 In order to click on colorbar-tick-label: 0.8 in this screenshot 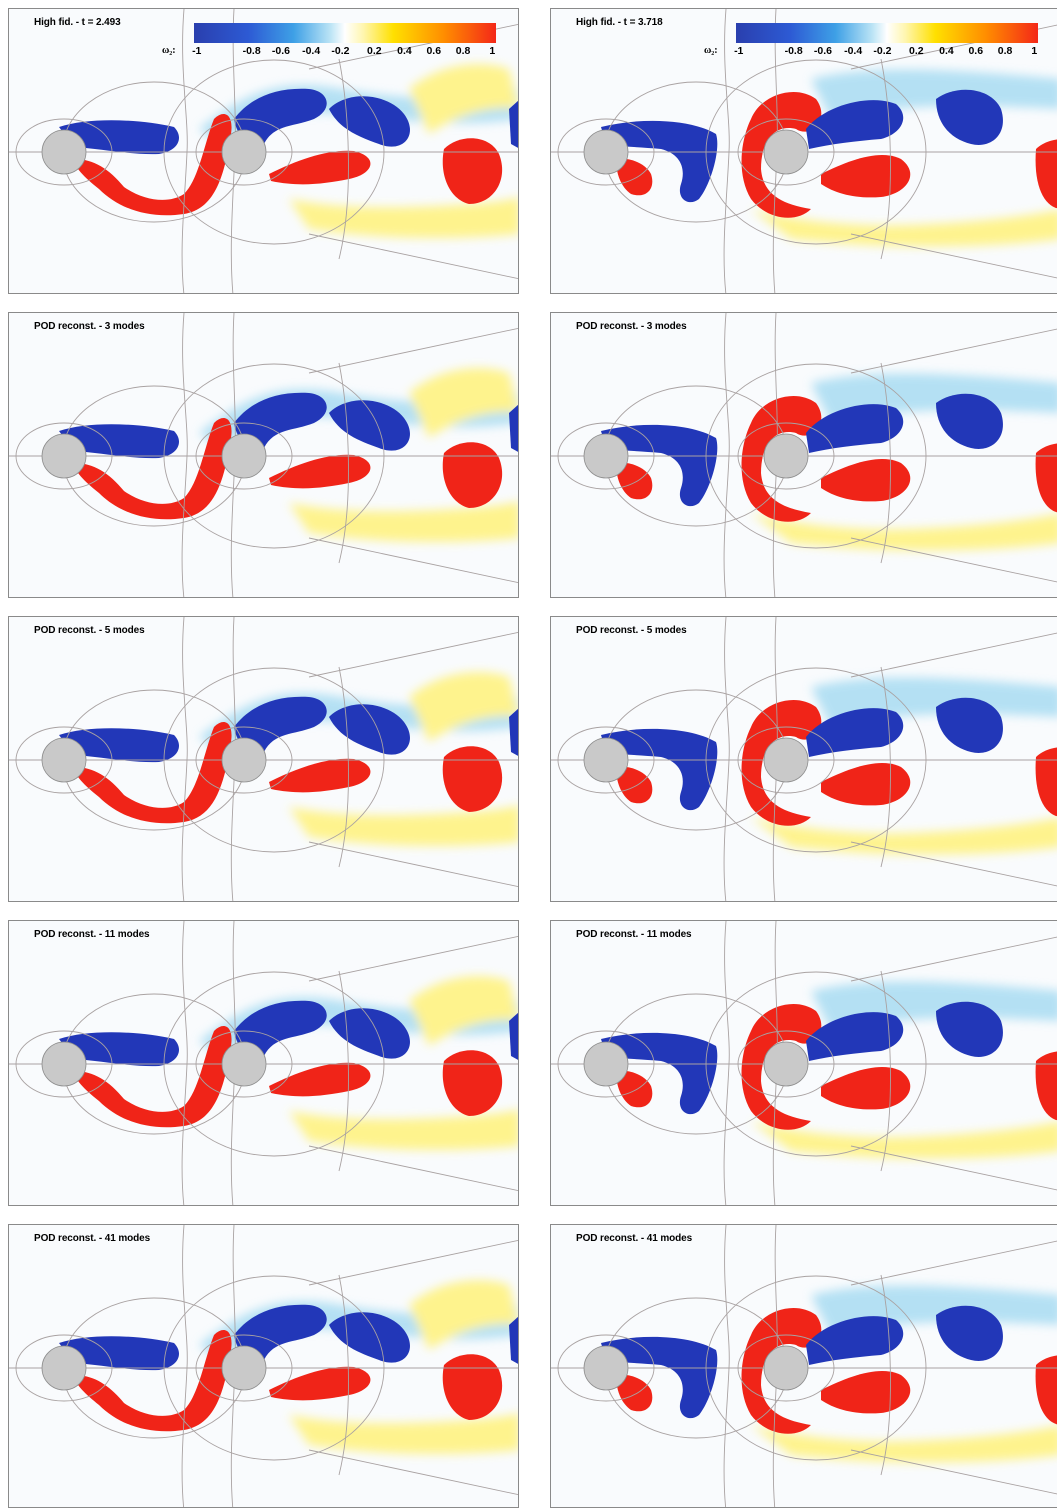, I will do `click(463, 51)`.